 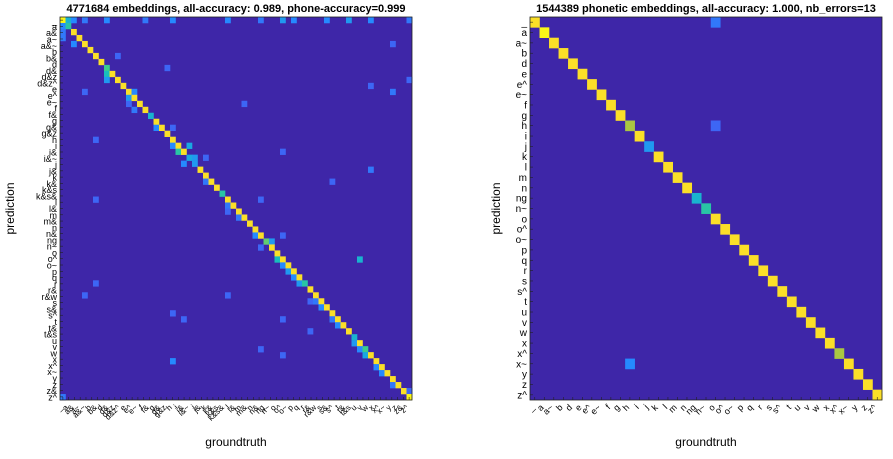 What do you see at coordinates (531, 408) in the screenshot?
I see `x-tick-label: _` at bounding box center [531, 408].